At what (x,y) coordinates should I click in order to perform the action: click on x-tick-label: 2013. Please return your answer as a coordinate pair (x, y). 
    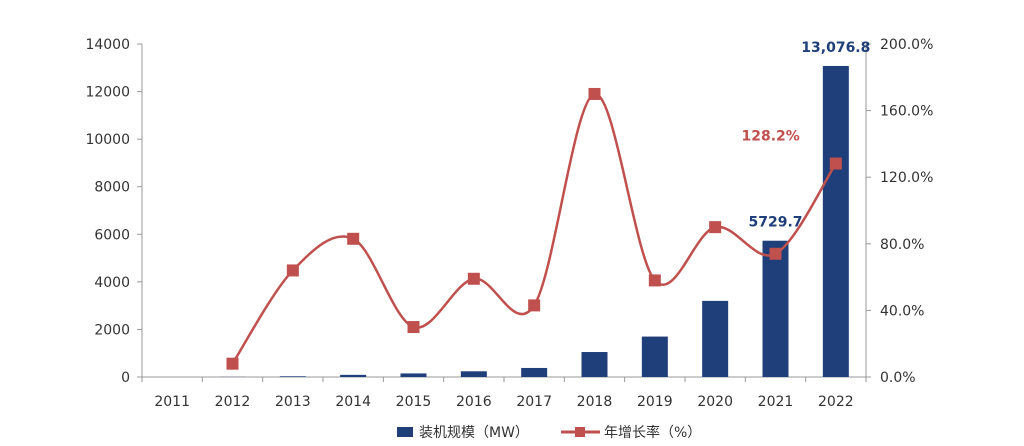
    Looking at the image, I should click on (293, 402).